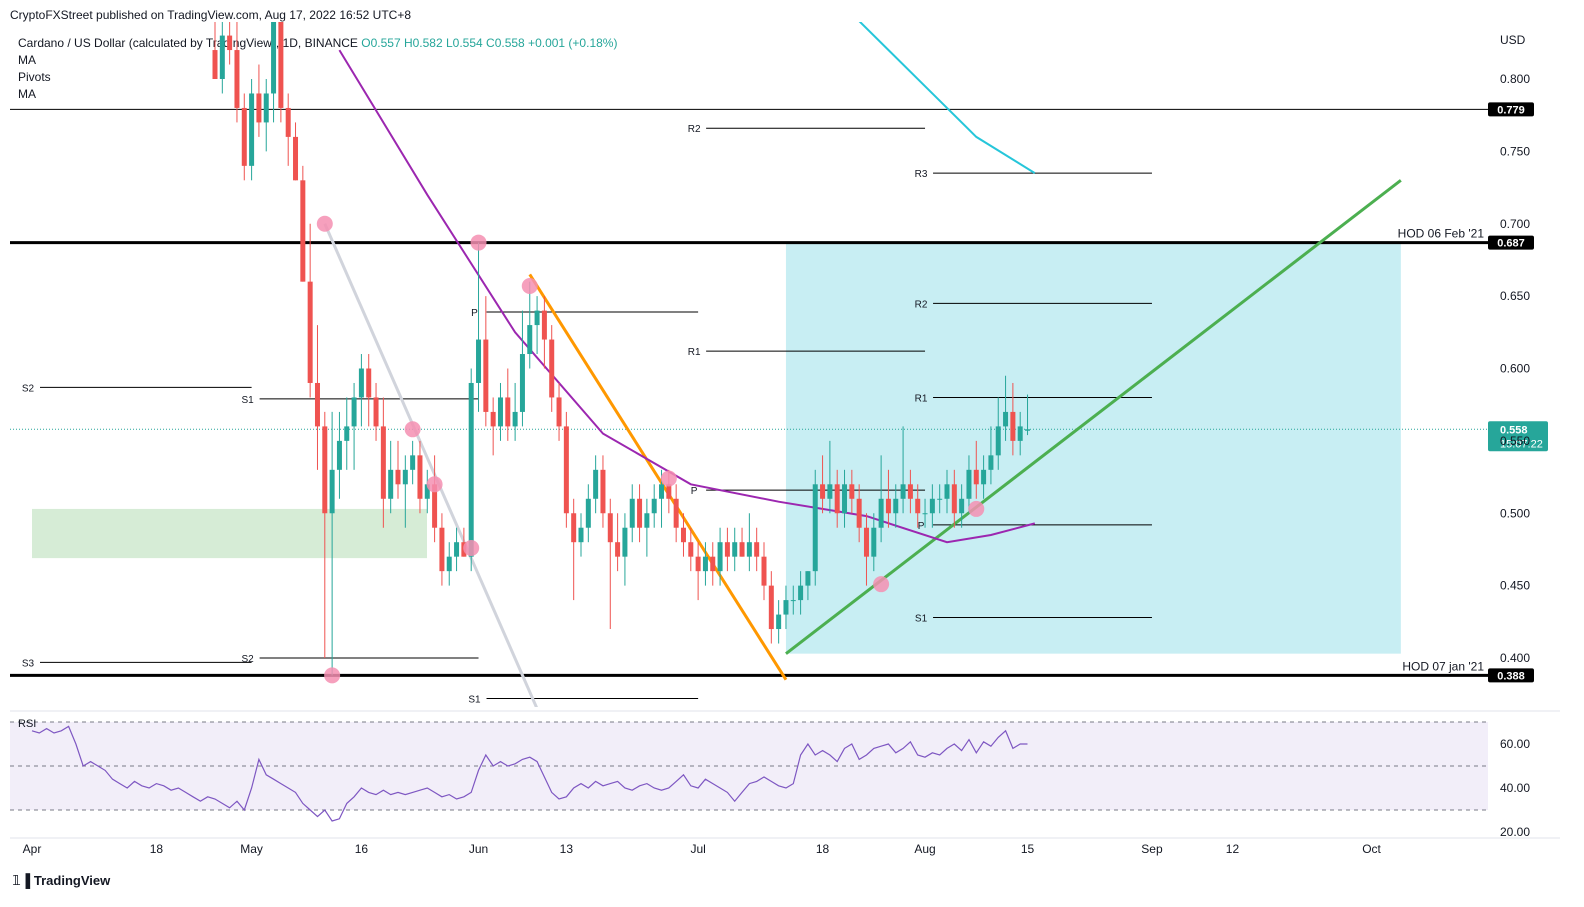  What do you see at coordinates (478, 849) in the screenshot?
I see `time-tick-label: Jun` at bounding box center [478, 849].